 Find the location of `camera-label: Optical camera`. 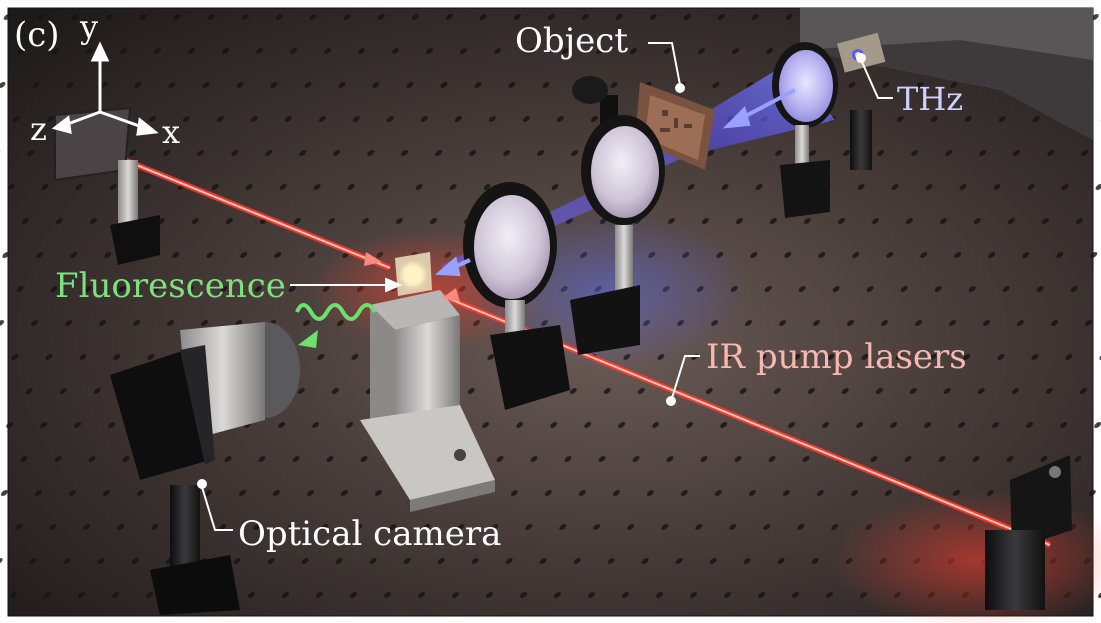

camera-label: Optical camera is located at coordinates (369, 534).